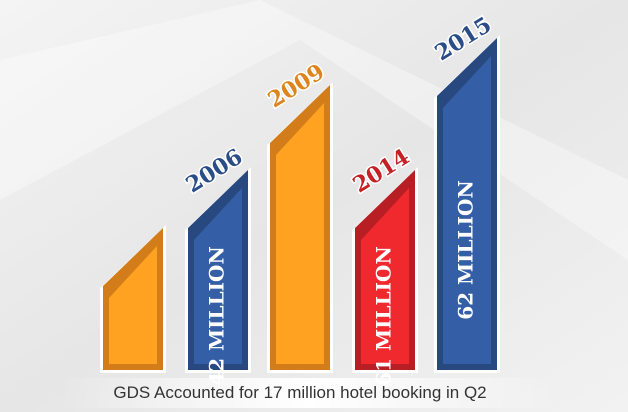  I want to click on bar-label: 61 MILLION, so click(384, 315).